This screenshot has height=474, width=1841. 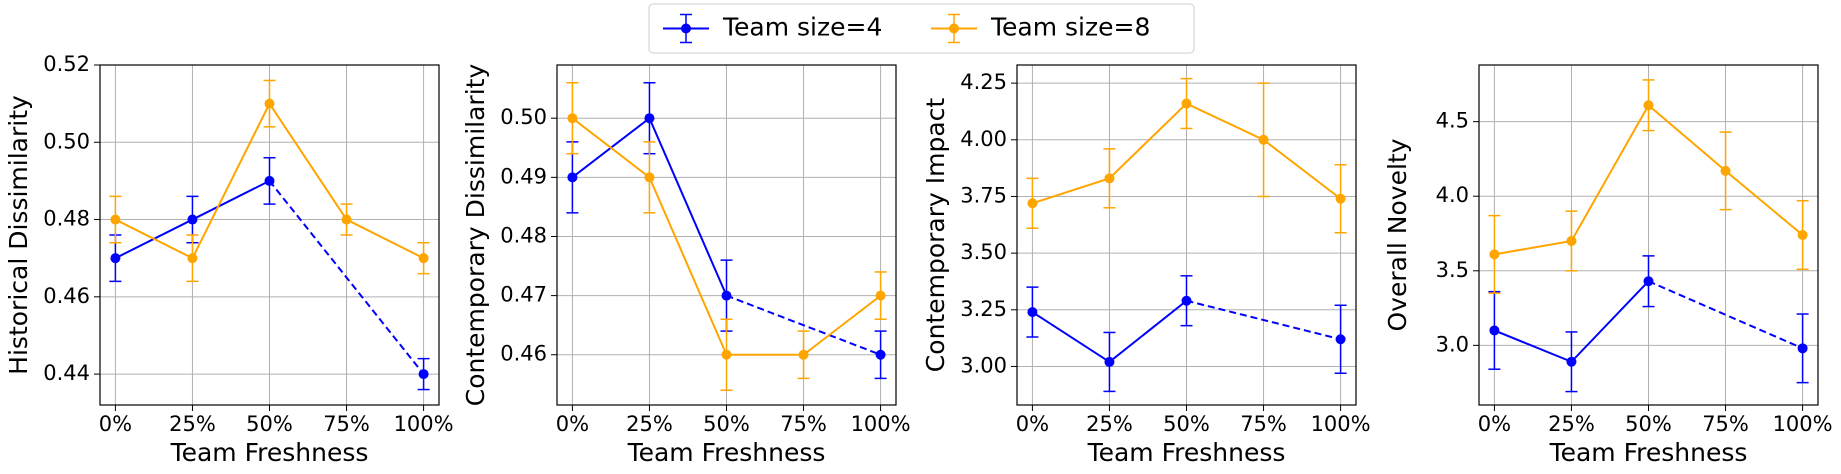 I want to click on y-tick-label: 3.0, so click(x=1452, y=344).